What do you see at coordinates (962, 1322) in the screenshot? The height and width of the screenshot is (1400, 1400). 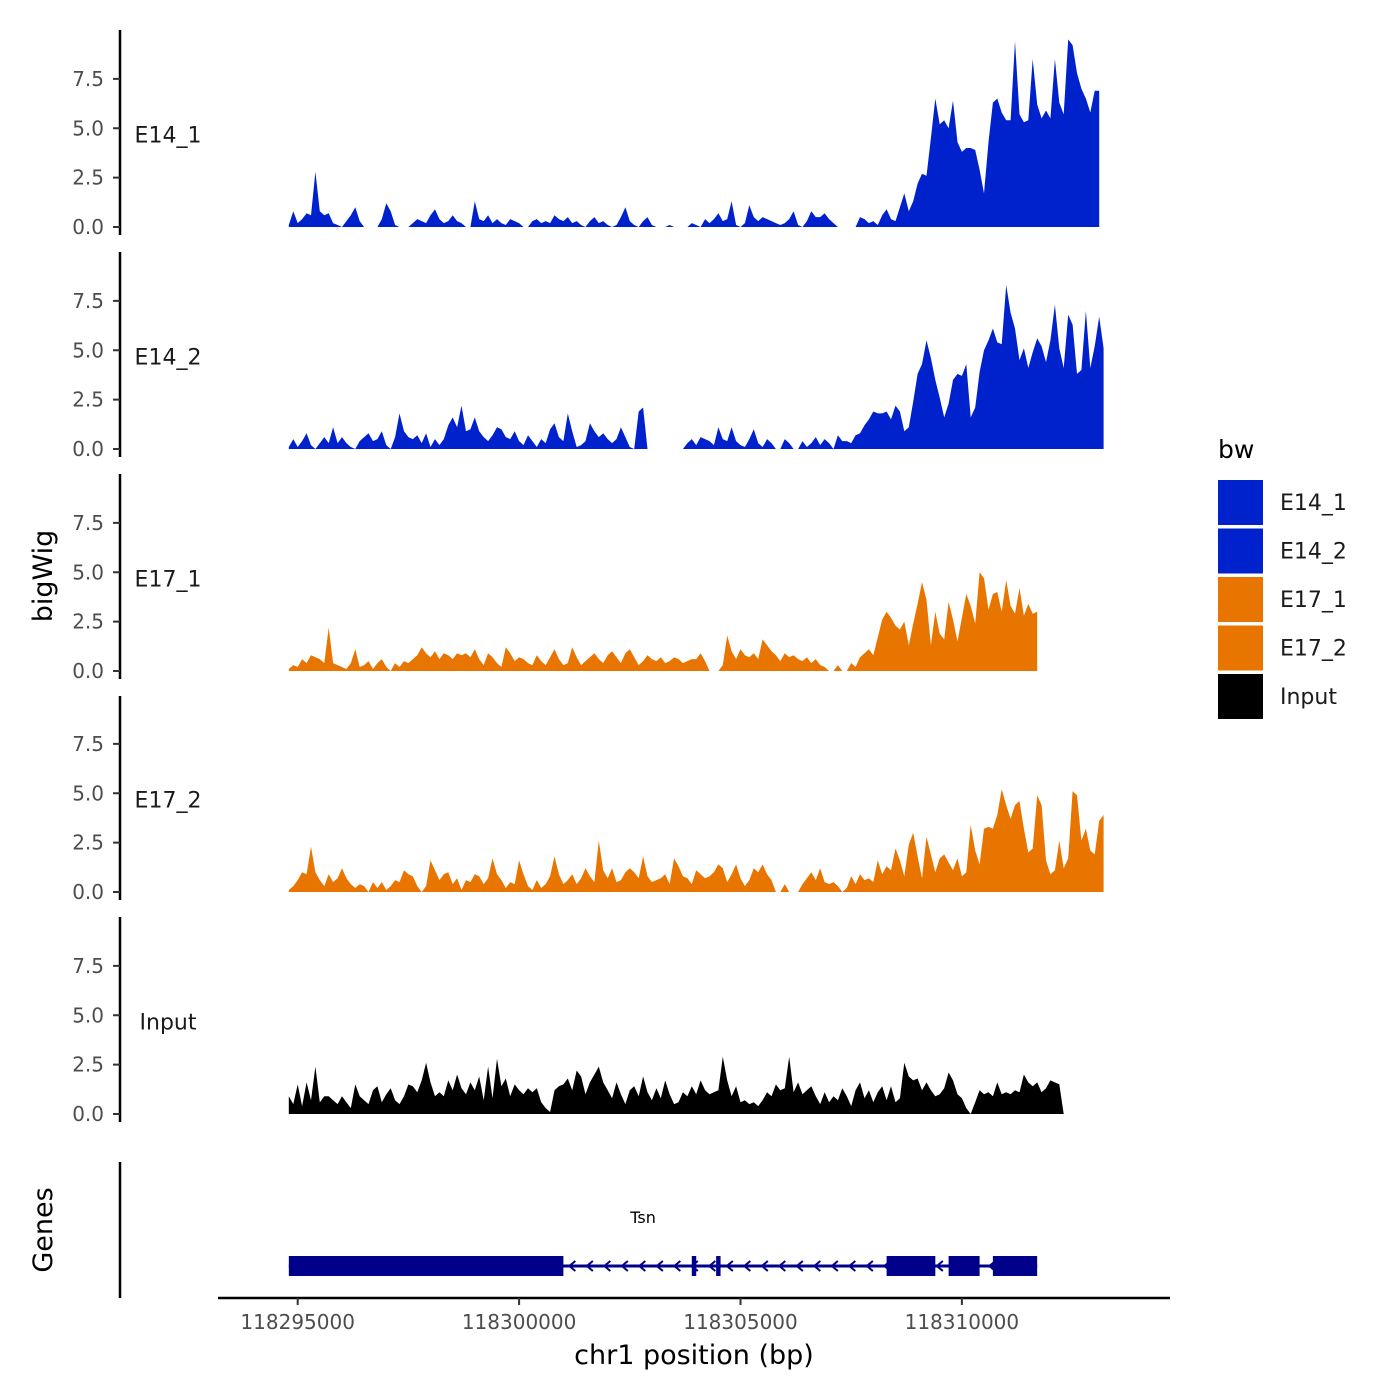 I see `x-tick-label: 118310000` at bounding box center [962, 1322].